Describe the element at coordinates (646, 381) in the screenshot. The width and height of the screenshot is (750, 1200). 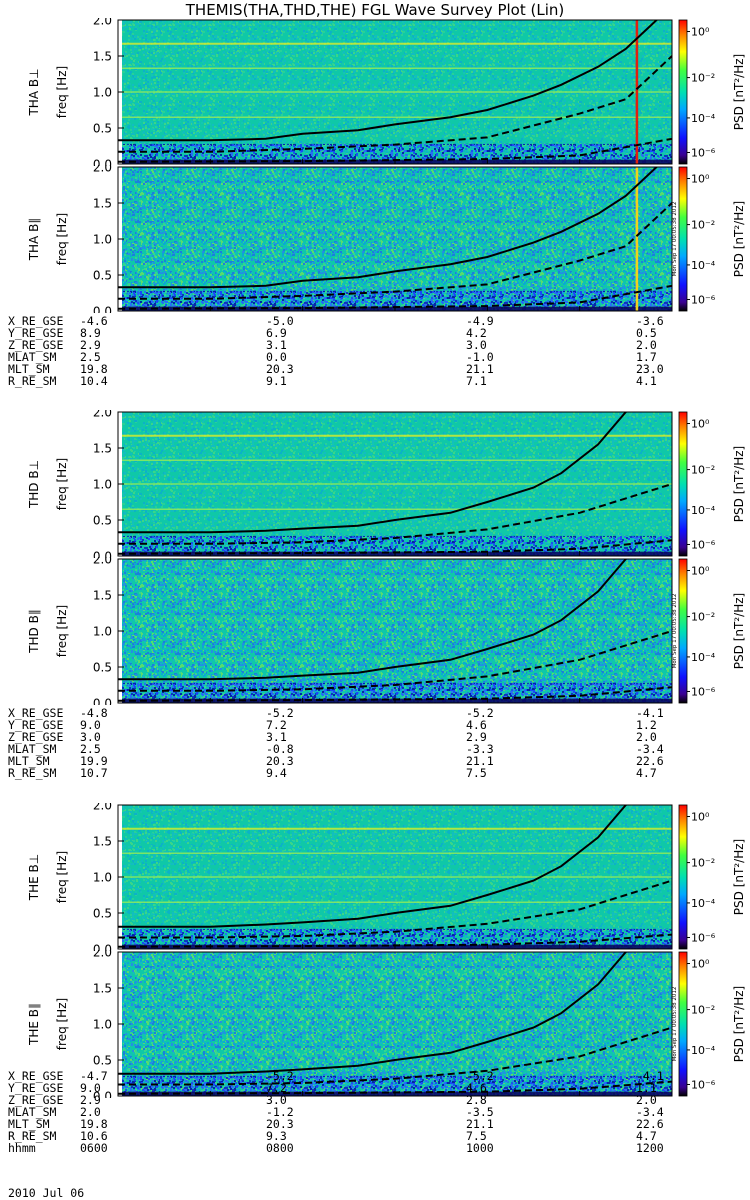
I see `ephemeris-value: 4.1` at that location.